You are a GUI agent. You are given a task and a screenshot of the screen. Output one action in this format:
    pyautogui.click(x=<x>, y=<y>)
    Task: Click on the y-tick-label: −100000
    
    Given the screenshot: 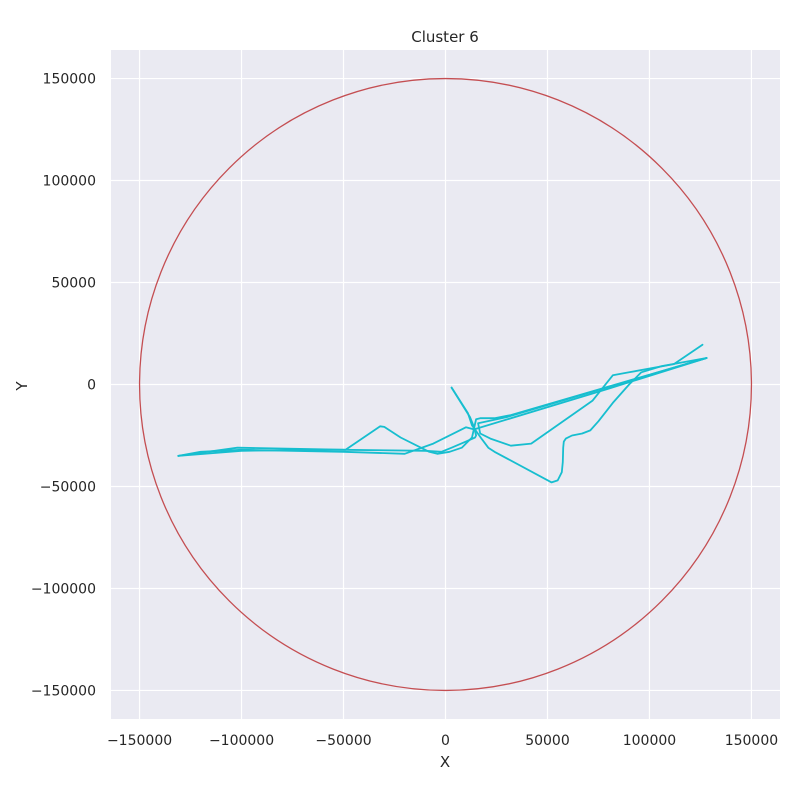 What is the action you would take?
    pyautogui.click(x=63, y=589)
    